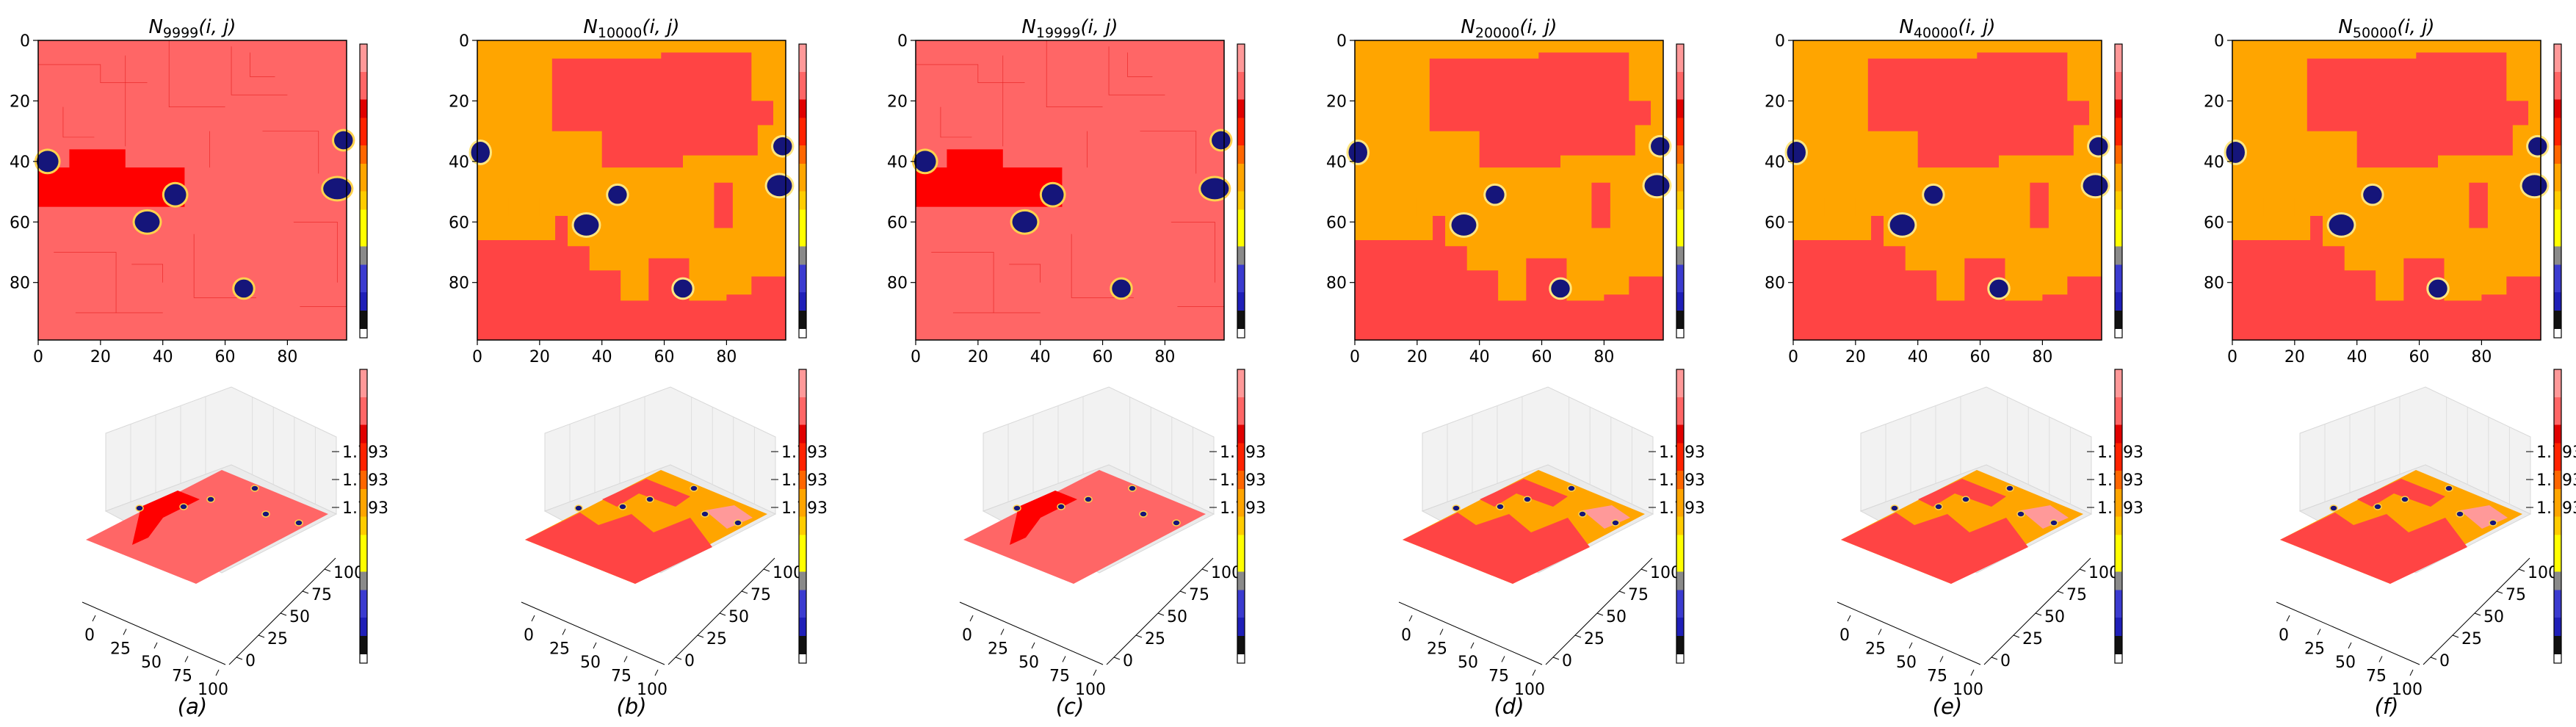 This screenshot has width=2576, height=727. I want to click on x-tick-label: 80, so click(2042, 357).